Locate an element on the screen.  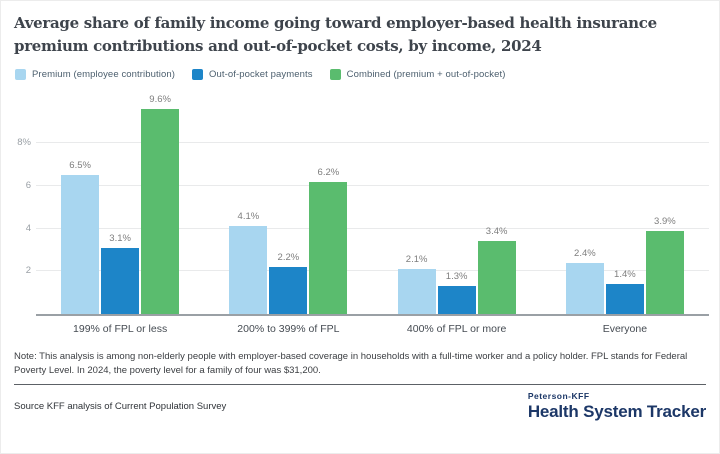
bar-premium-employee-contribution: 6.5% is located at coordinates (80, 237).